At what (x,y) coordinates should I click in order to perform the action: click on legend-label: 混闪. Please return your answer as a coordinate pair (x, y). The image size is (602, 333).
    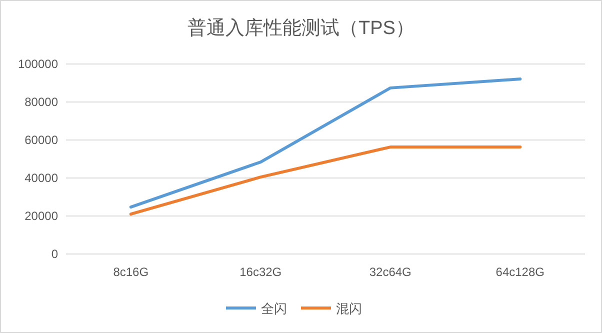
    Looking at the image, I should click on (349, 308).